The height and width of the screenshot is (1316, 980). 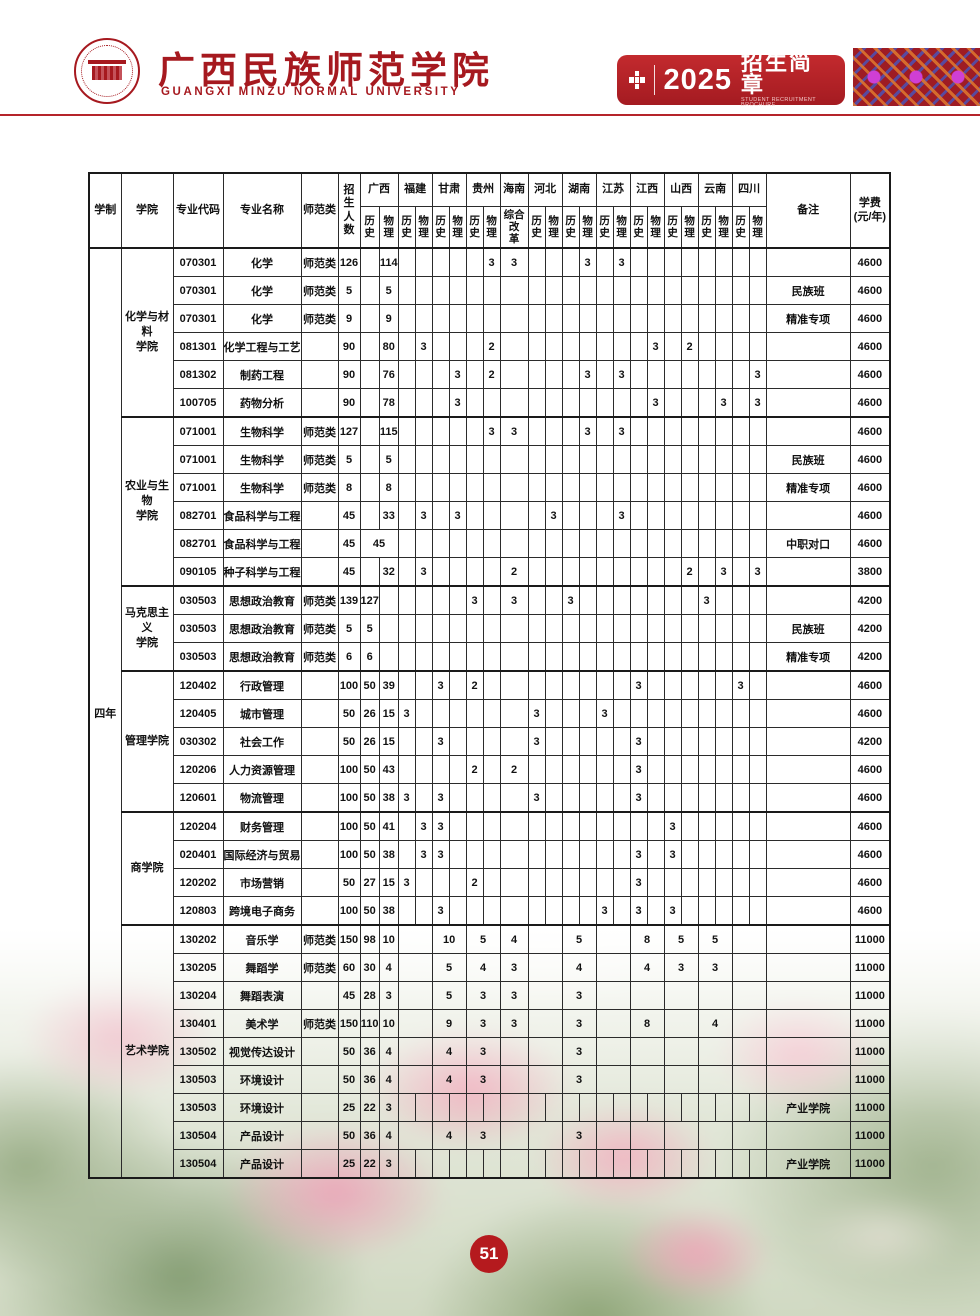 What do you see at coordinates (262, 741) in the screenshot?
I see `major-name-cell: 社会工作` at bounding box center [262, 741].